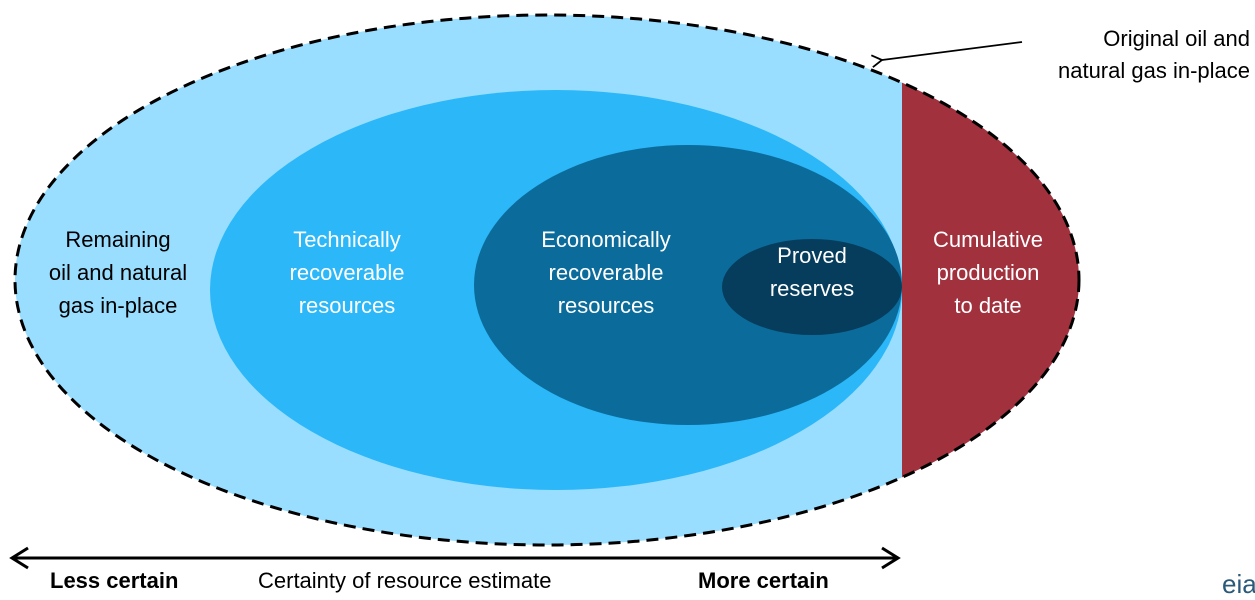 The height and width of the screenshot is (600, 1255). Describe the element at coordinates (606, 239) in the screenshot. I see `region-label: Economically` at that location.